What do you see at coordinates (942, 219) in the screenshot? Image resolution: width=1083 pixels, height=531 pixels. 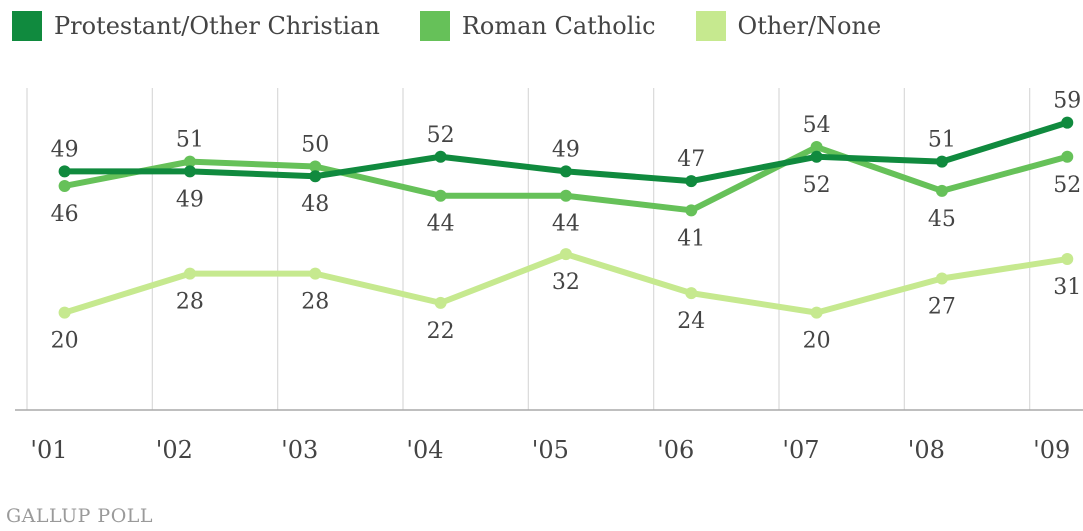 I see `data-label: 45` at bounding box center [942, 219].